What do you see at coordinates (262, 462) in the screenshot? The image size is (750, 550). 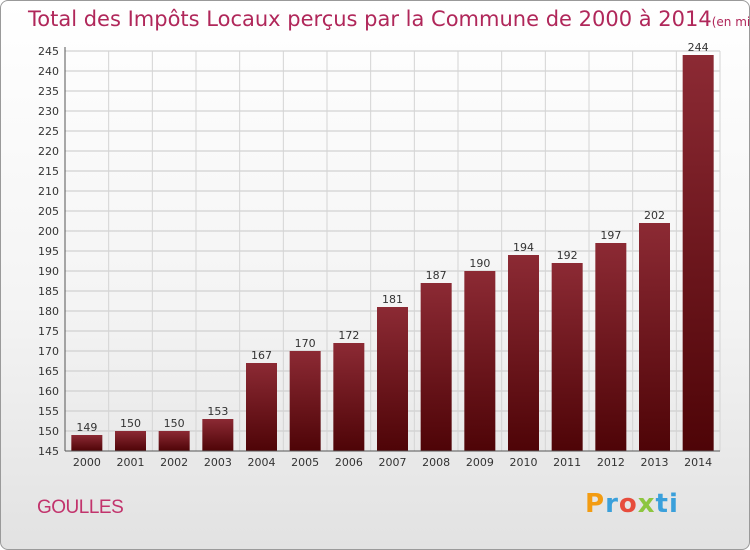 I see `x-tick-label: 2004` at bounding box center [262, 462].